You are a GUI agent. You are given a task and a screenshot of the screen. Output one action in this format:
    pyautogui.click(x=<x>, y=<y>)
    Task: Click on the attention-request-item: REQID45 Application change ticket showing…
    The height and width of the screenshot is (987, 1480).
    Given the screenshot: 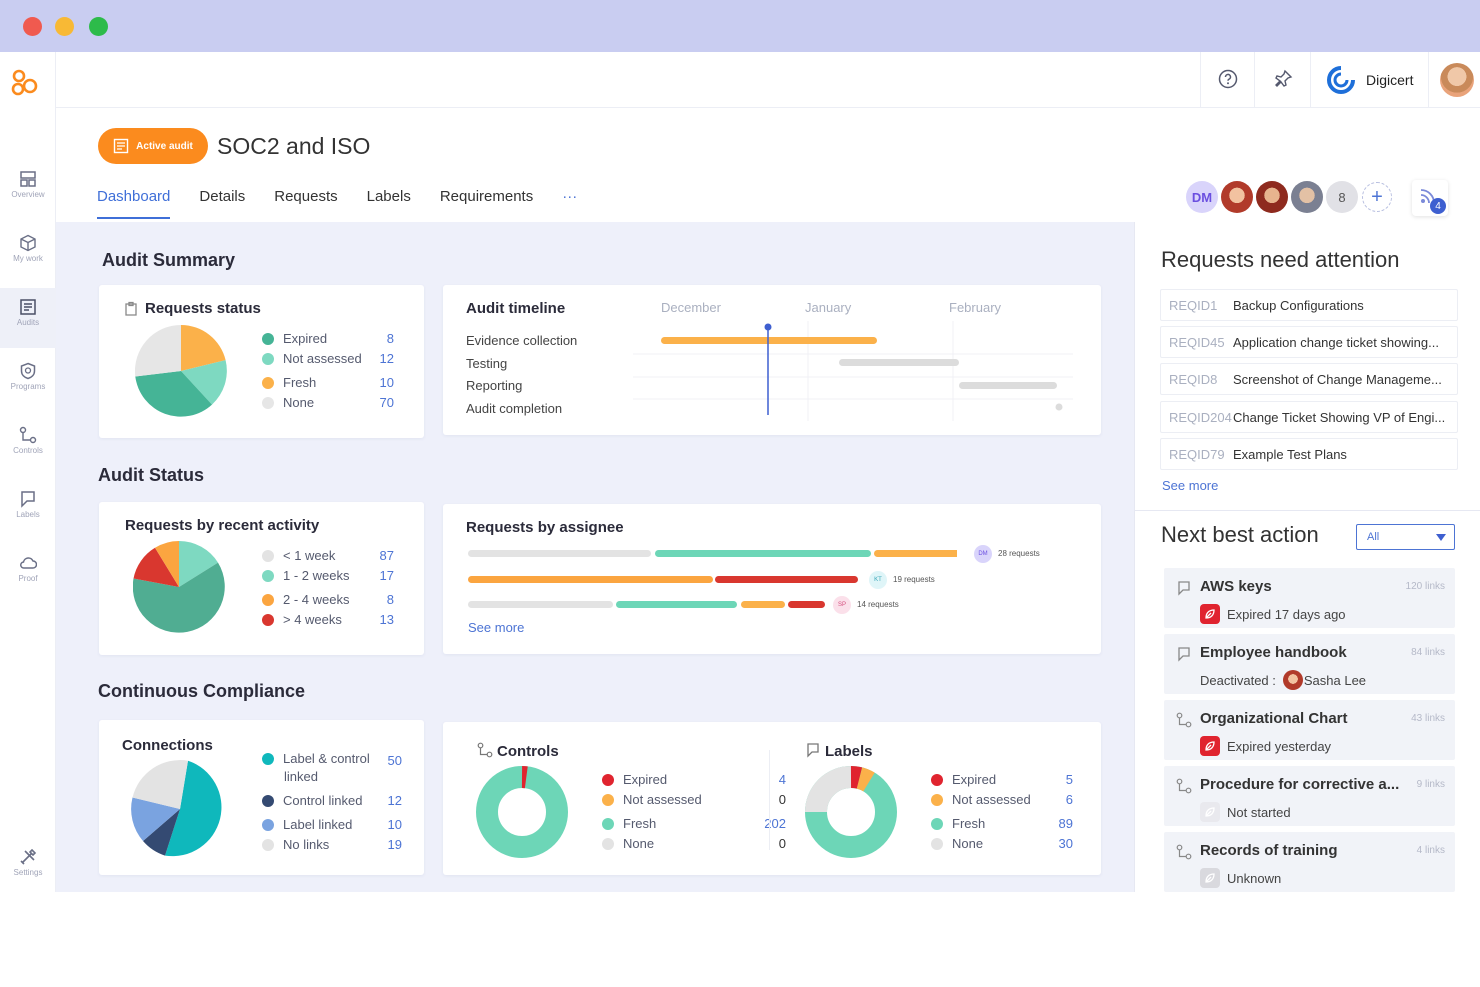 What is the action you would take?
    pyautogui.click(x=1309, y=342)
    